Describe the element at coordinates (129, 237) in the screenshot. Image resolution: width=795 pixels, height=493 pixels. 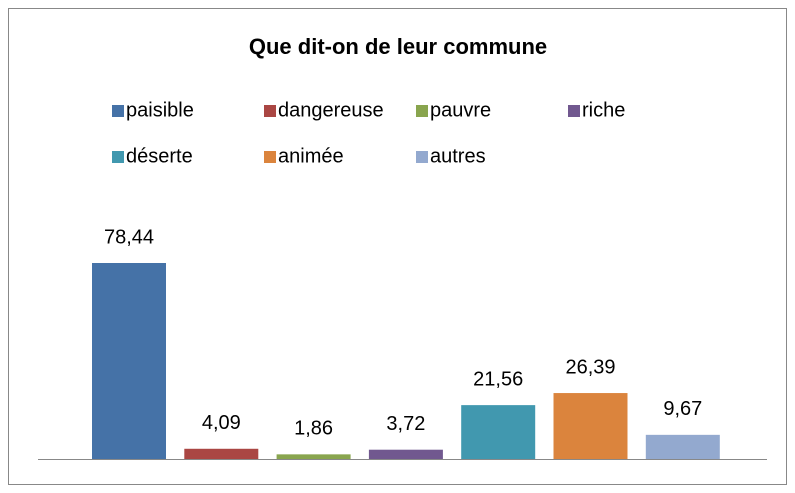
I see `data-label: 78,44` at that location.